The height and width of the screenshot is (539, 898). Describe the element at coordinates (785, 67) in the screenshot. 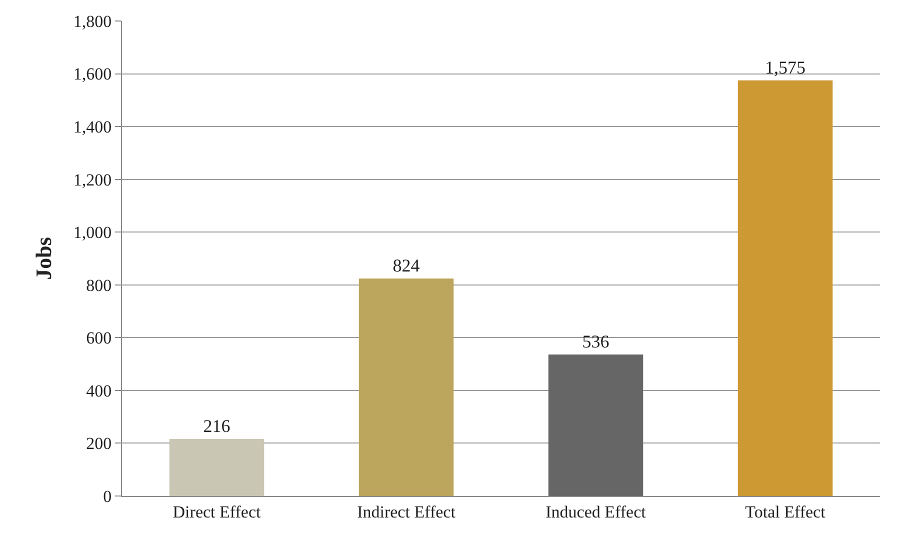

I see `data-label: 1,575` at that location.